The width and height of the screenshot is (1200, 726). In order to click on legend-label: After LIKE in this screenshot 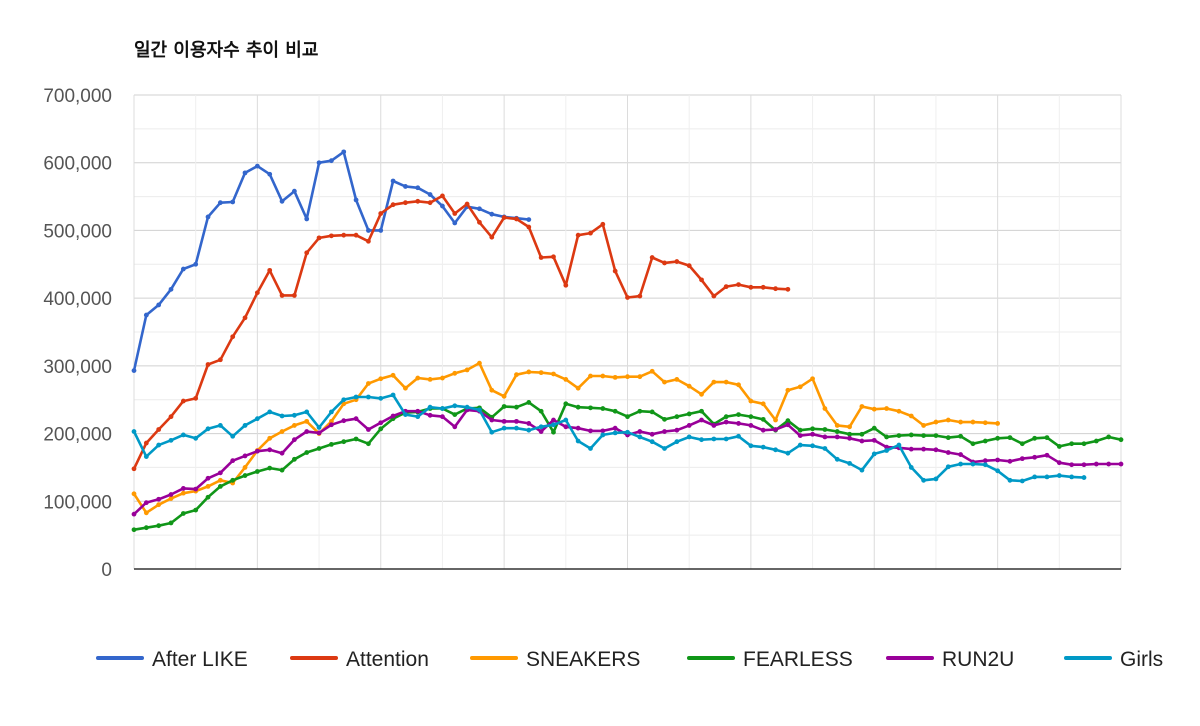, I will do `click(200, 659)`.